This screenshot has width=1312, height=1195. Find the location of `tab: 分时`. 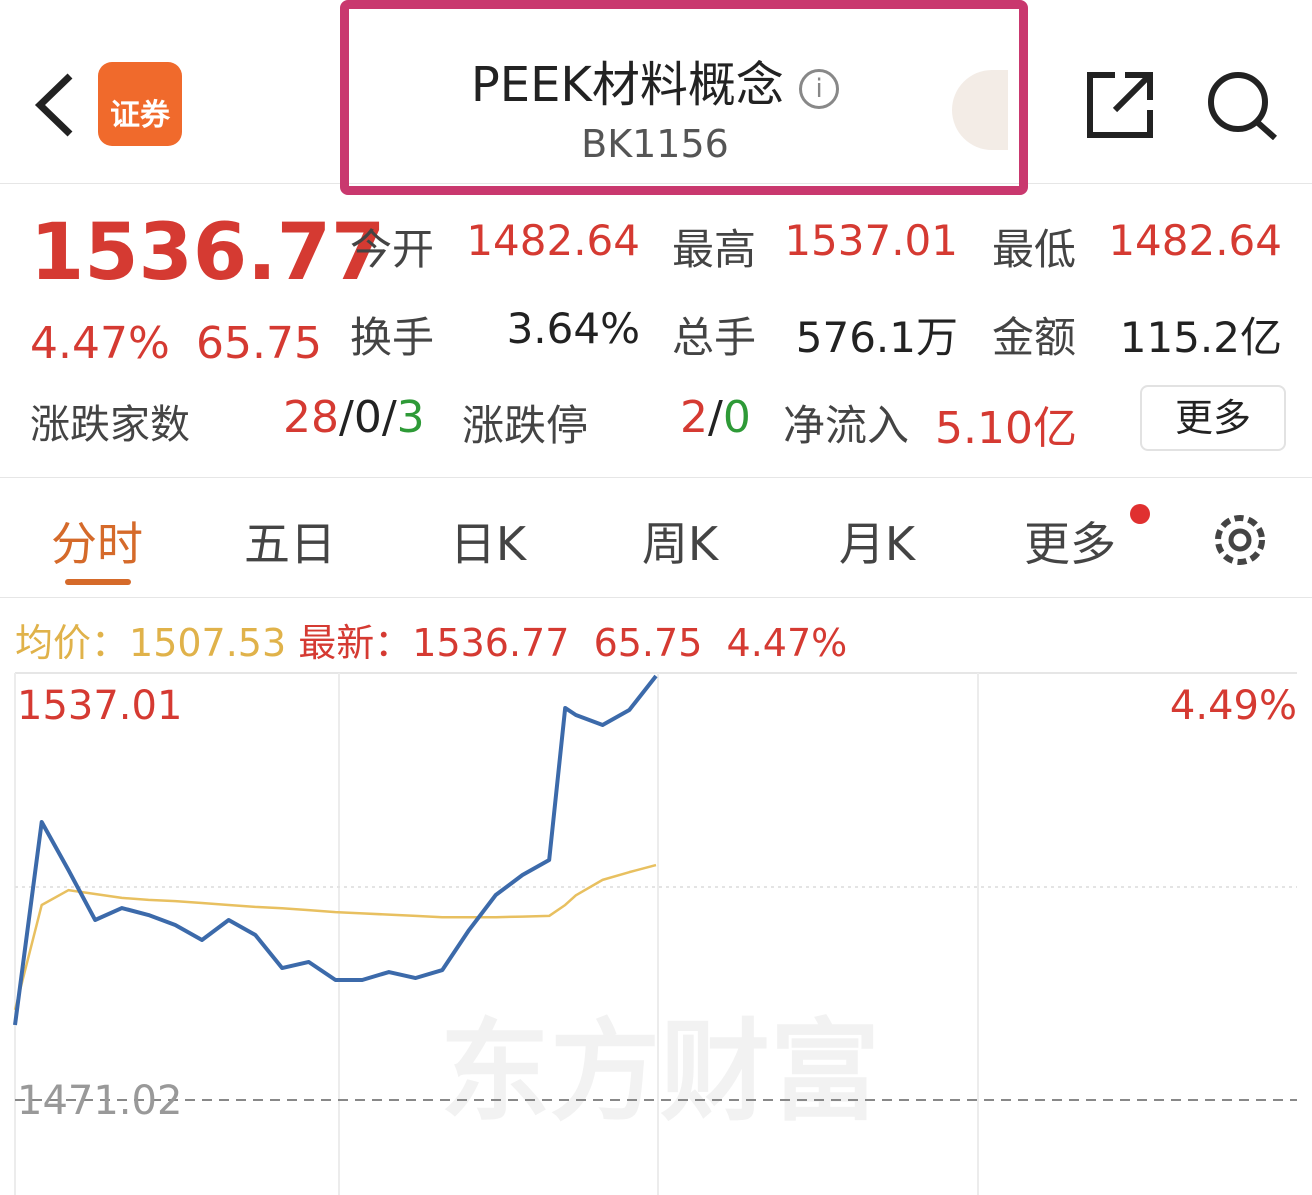

tab: 分时 is located at coordinates (97, 544).